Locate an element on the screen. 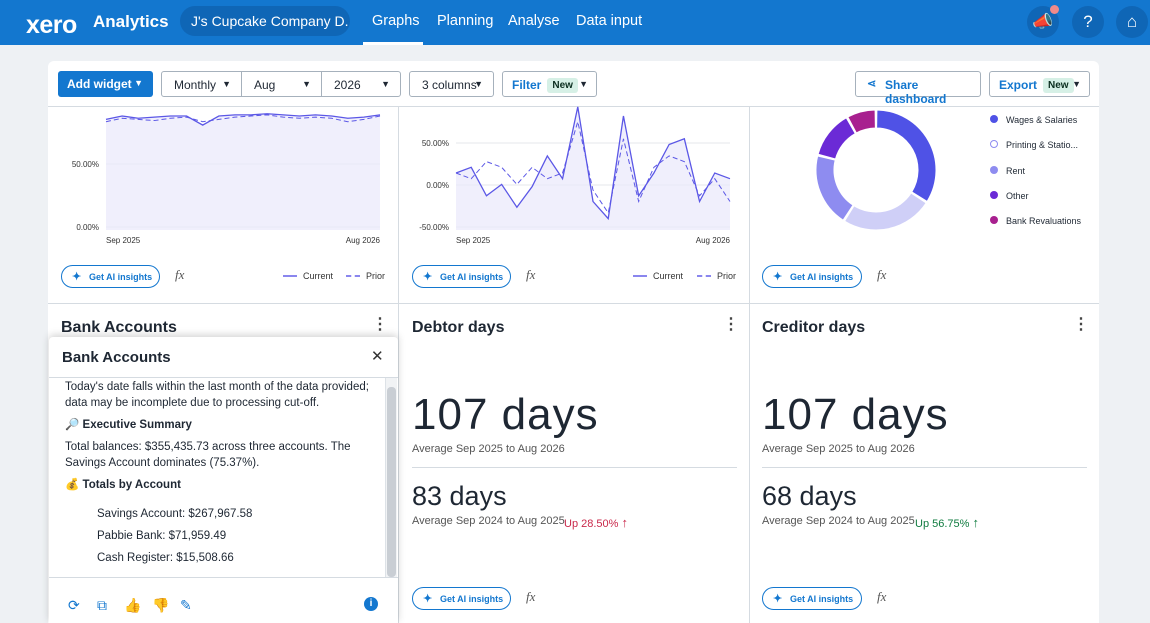 The image size is (1150, 623). tab-analyse: Analyse is located at coordinates (534, 21).